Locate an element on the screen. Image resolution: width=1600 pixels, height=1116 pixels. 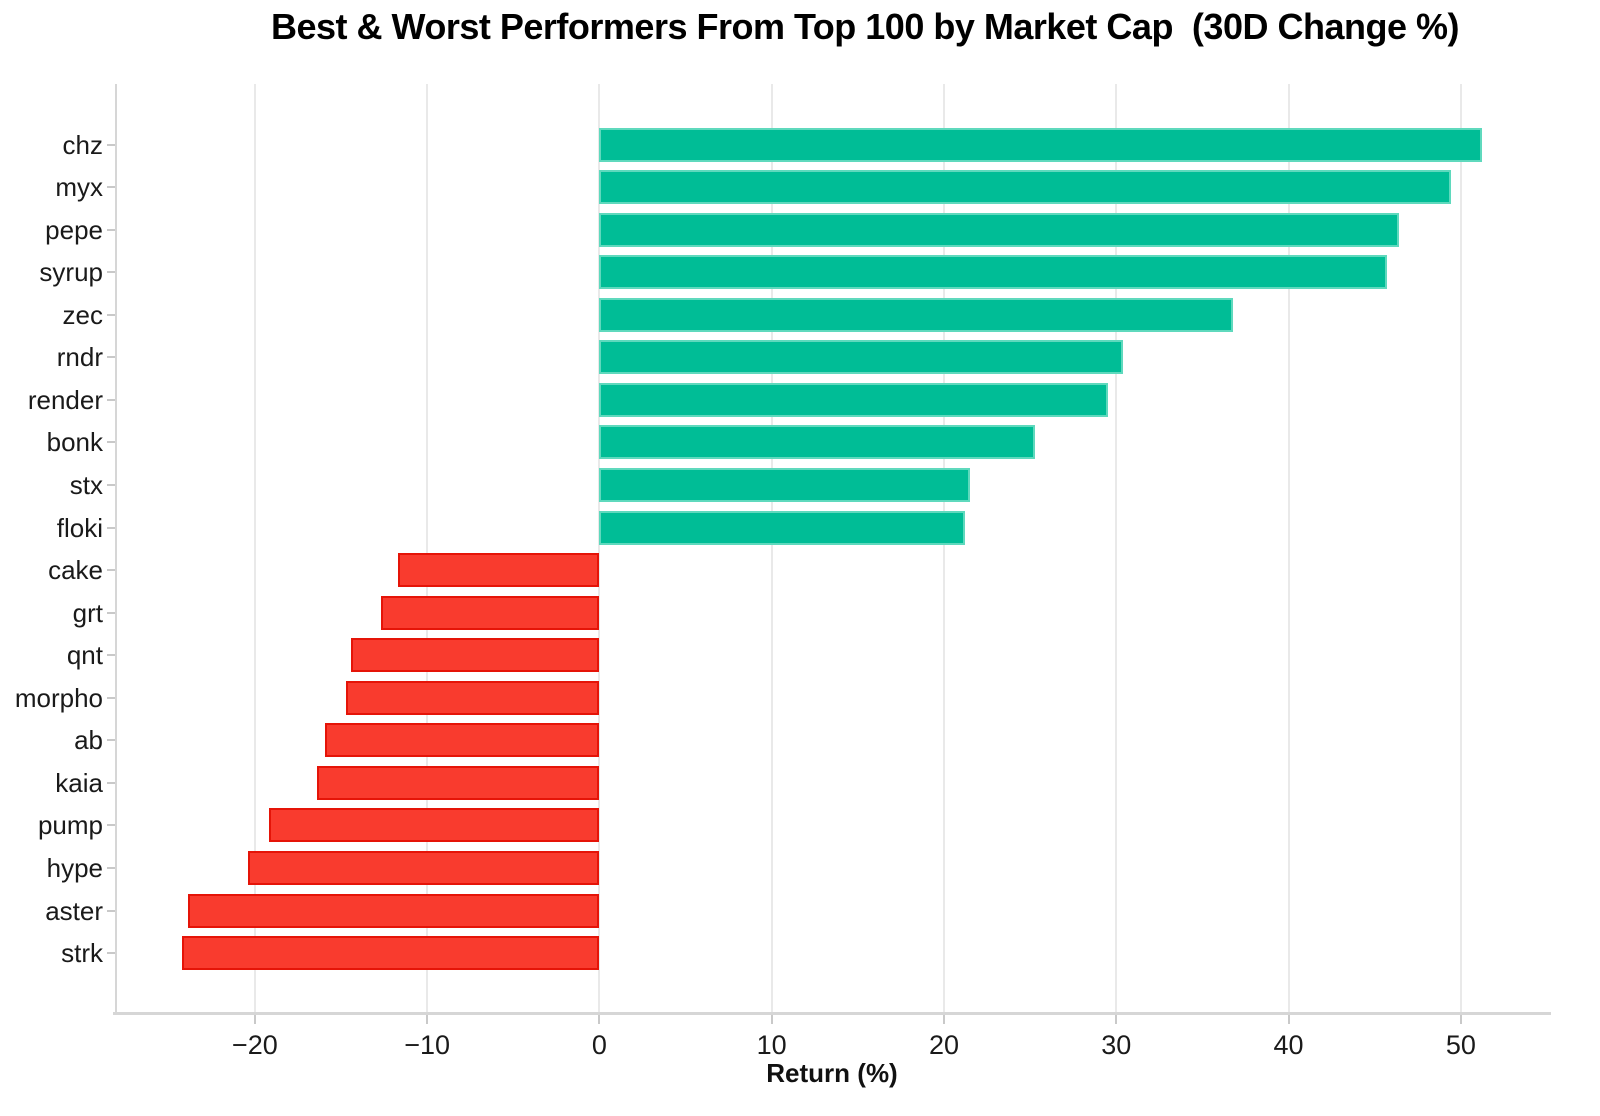
y-tick-label-grt: grt is located at coordinates (87, 612).